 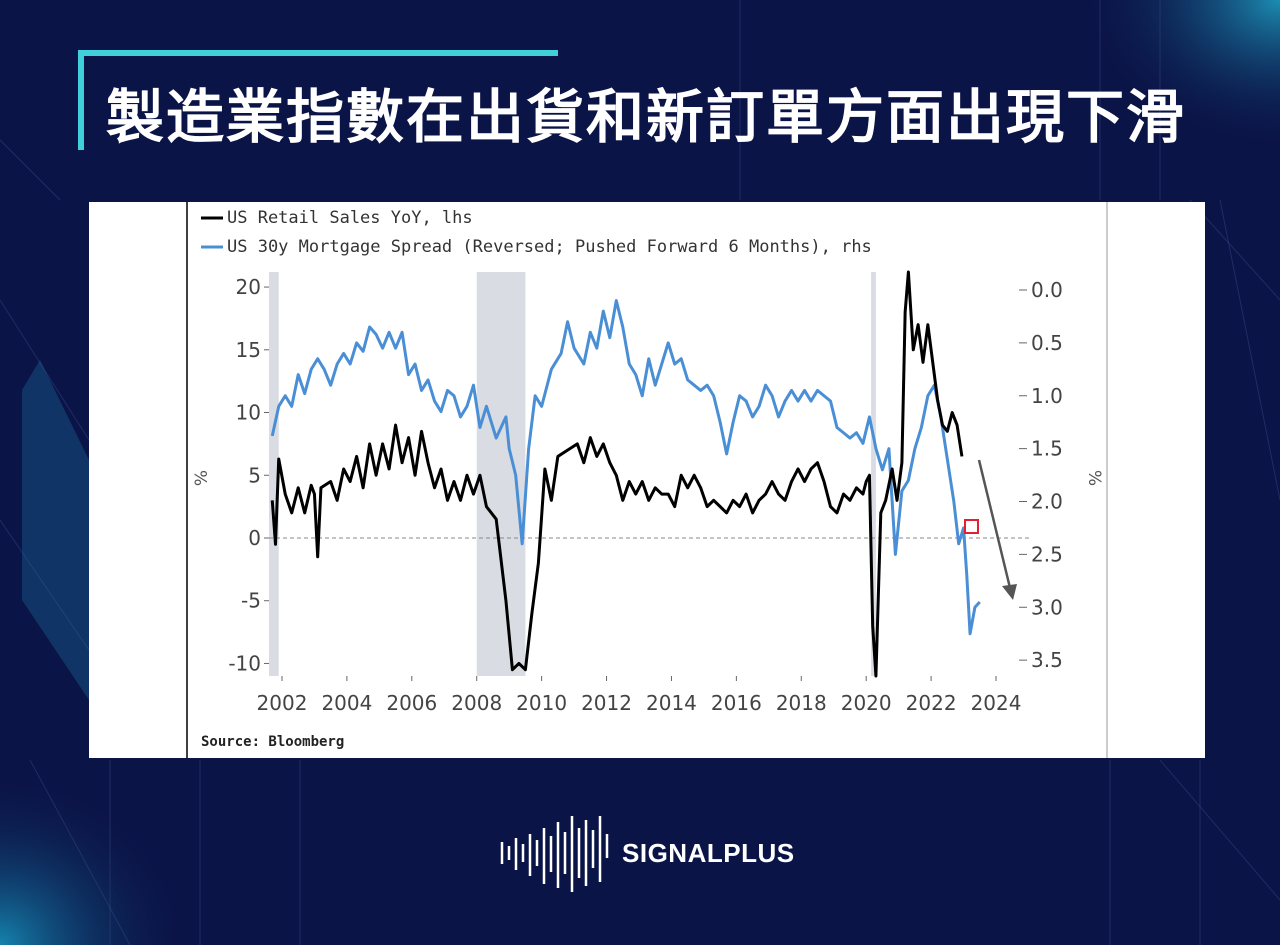 What do you see at coordinates (1047, 396) in the screenshot?
I see `y-right-tick-label: 1.0` at bounding box center [1047, 396].